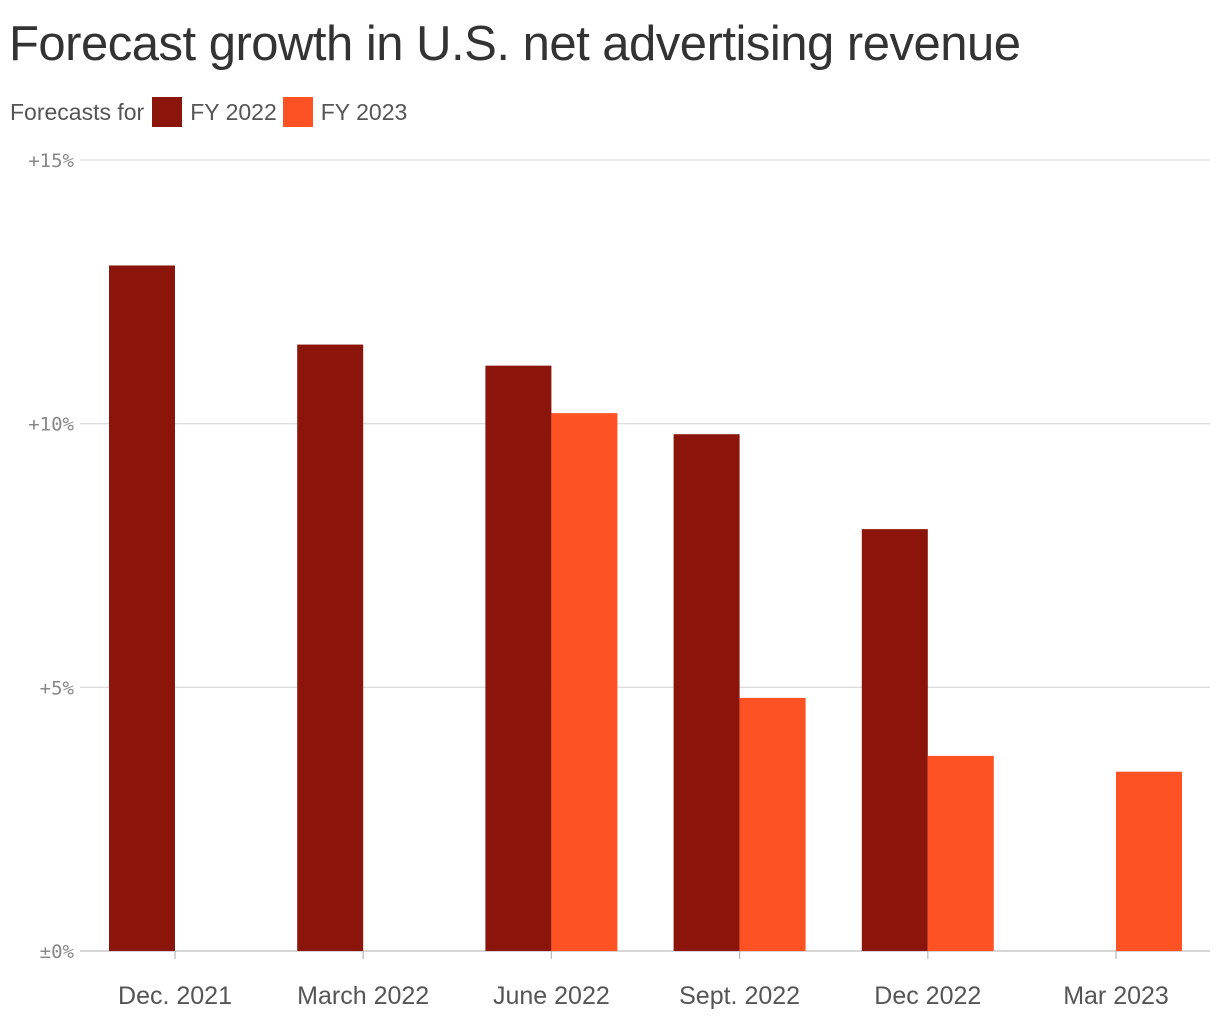 This screenshot has height=1020, width=1220. Describe the element at coordinates (57, 688) in the screenshot. I see `y-tick-label: +5%` at that location.